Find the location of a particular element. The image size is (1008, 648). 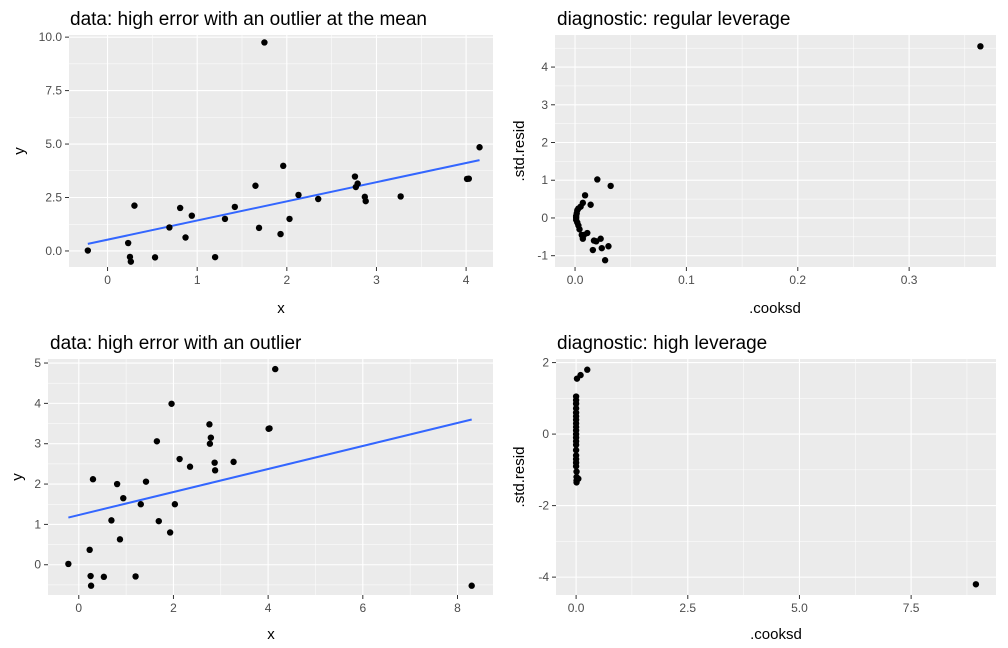

y-ticks: 0 1 2 3 4 5 is located at coordinates (41, 464).